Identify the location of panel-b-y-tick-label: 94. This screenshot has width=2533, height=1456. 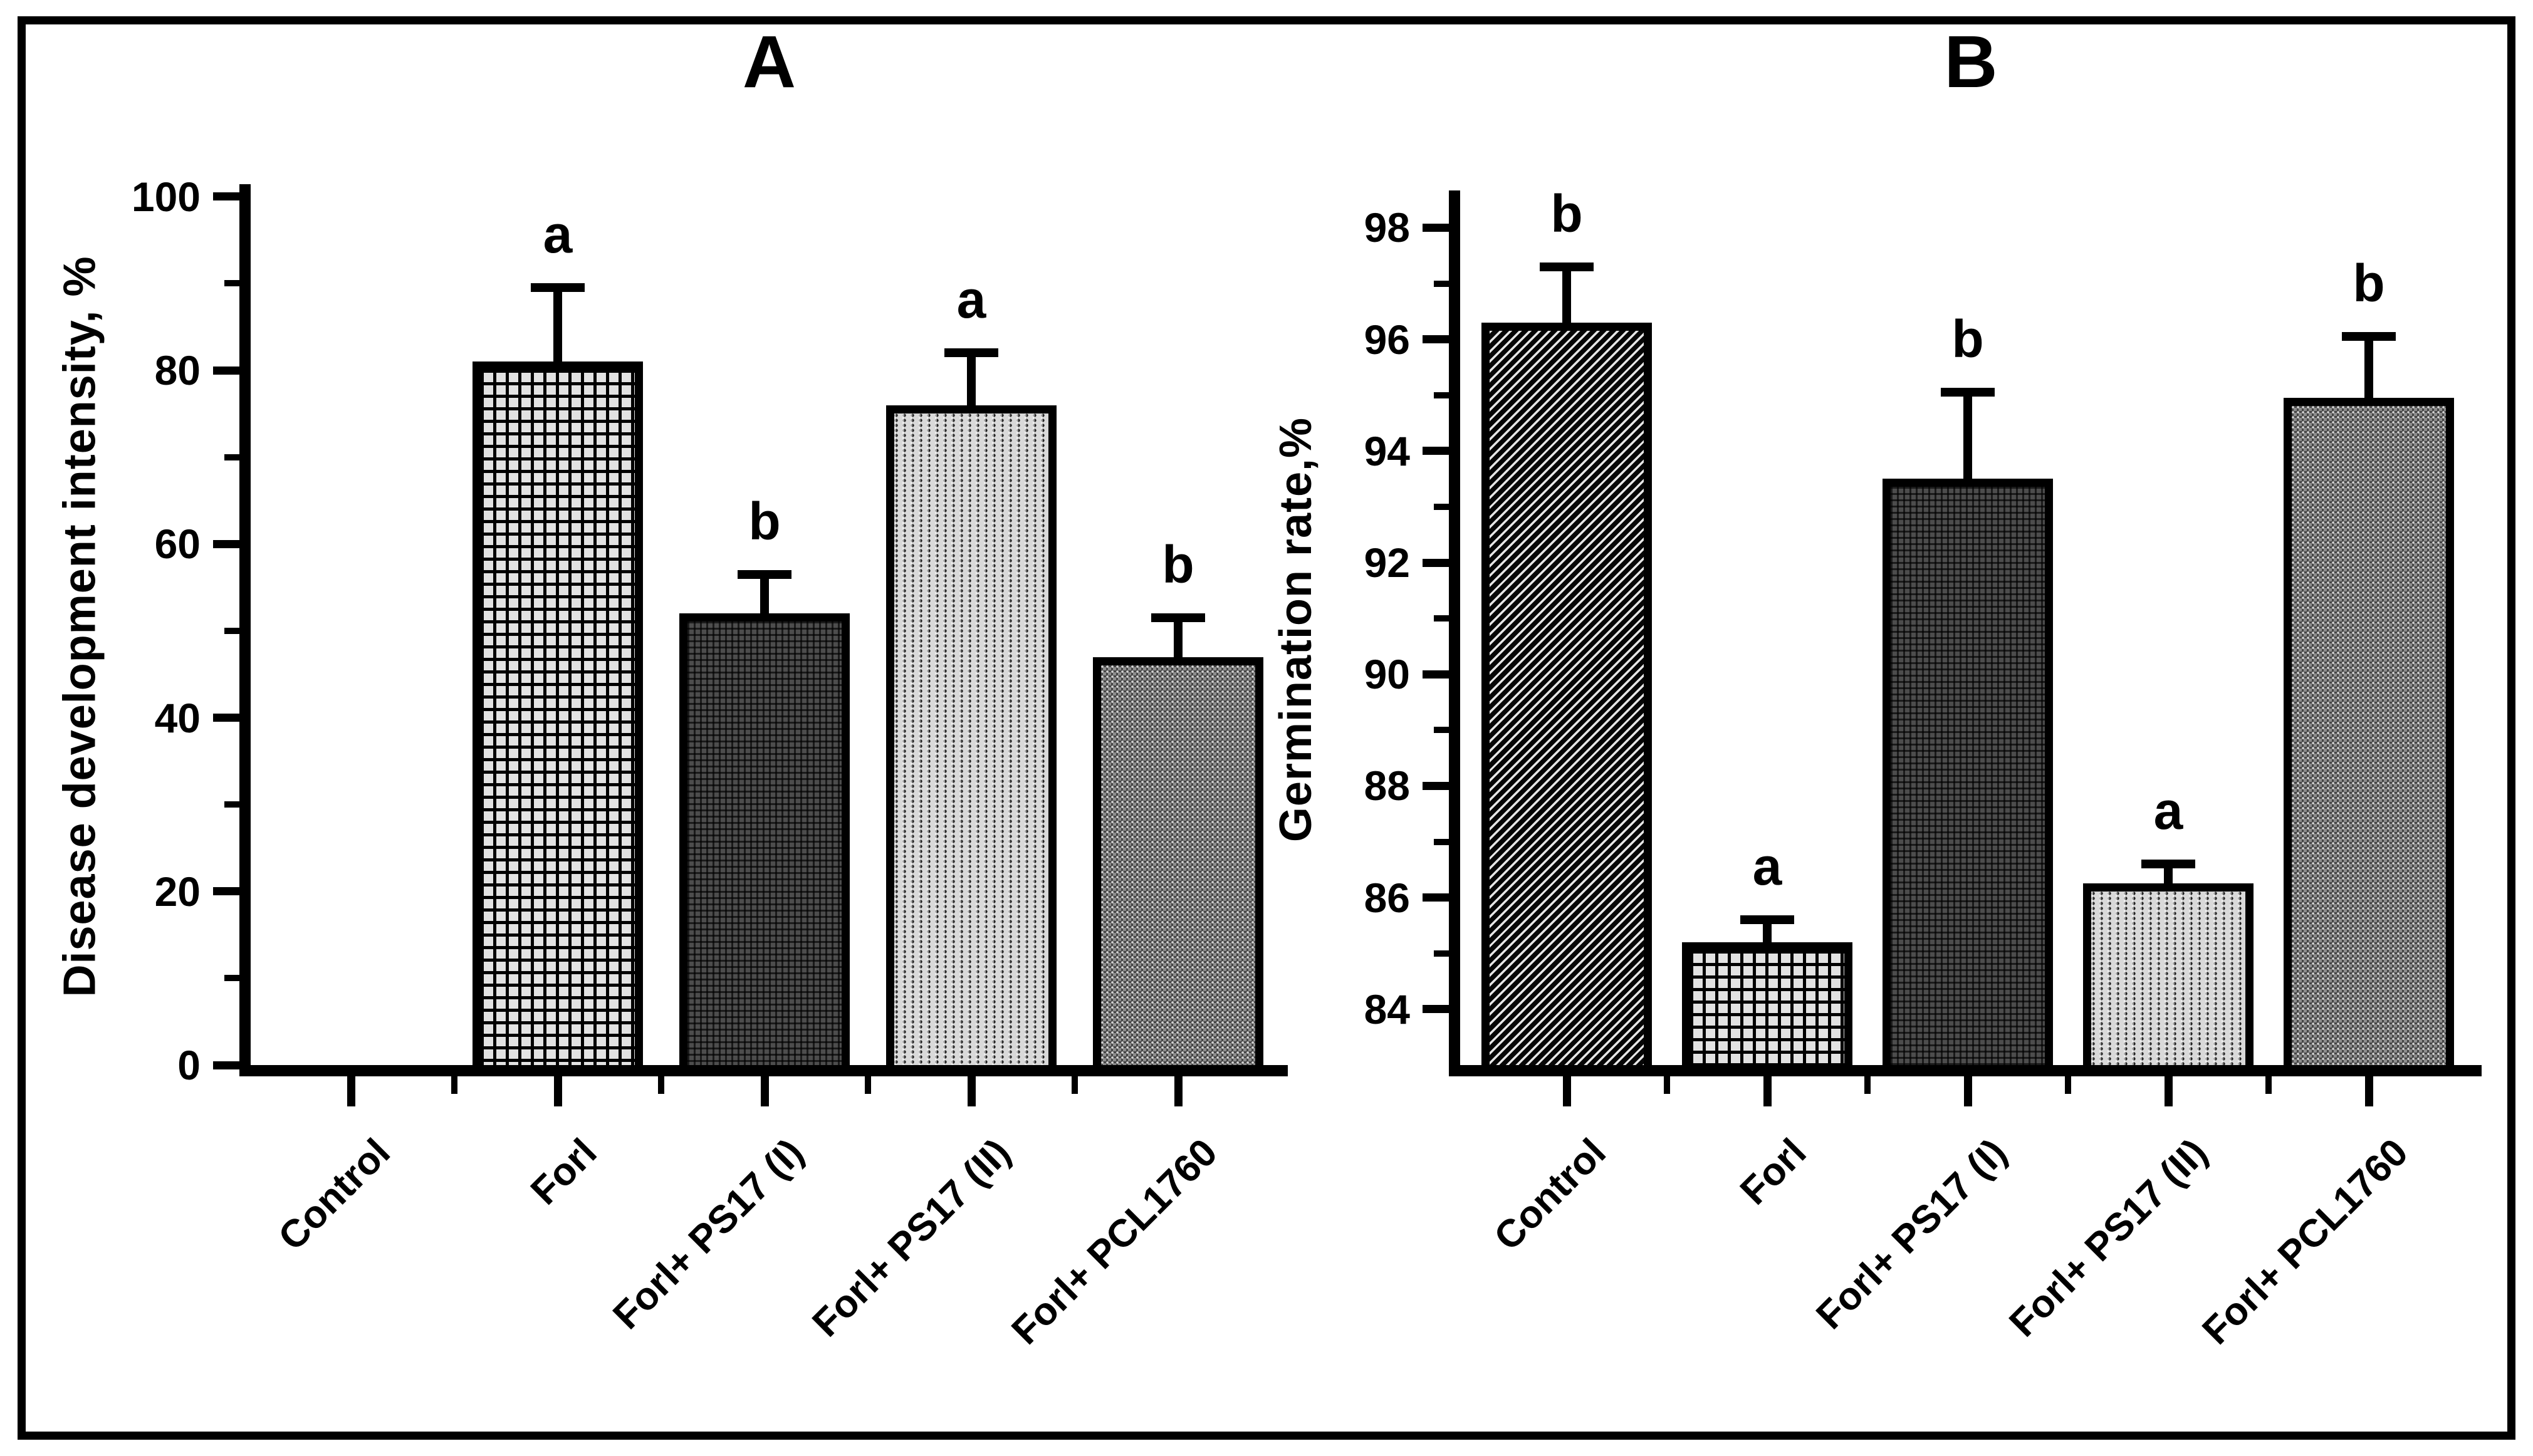
(1387, 451).